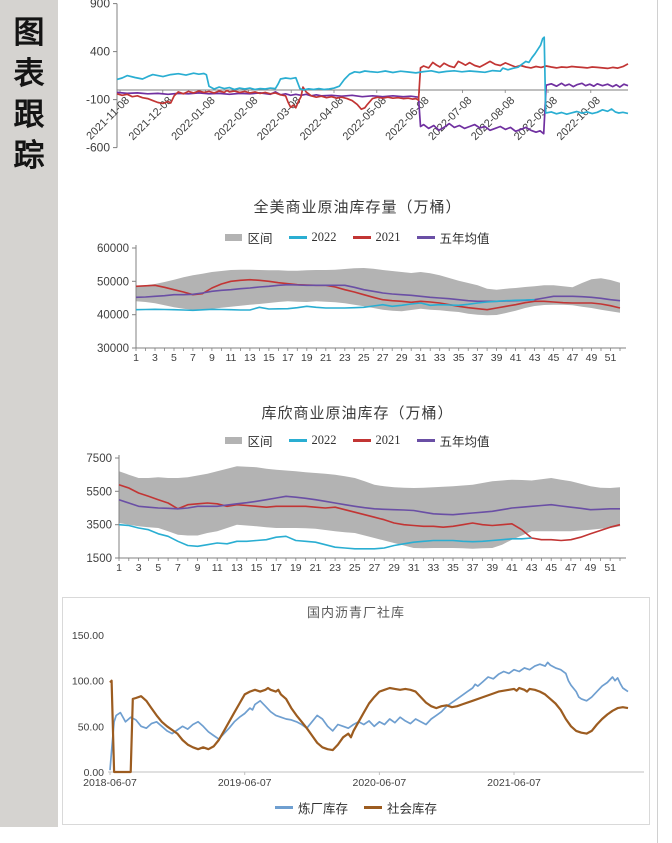 This screenshot has width=672, height=843. I want to click on axis-label: 100.00, so click(88, 682).